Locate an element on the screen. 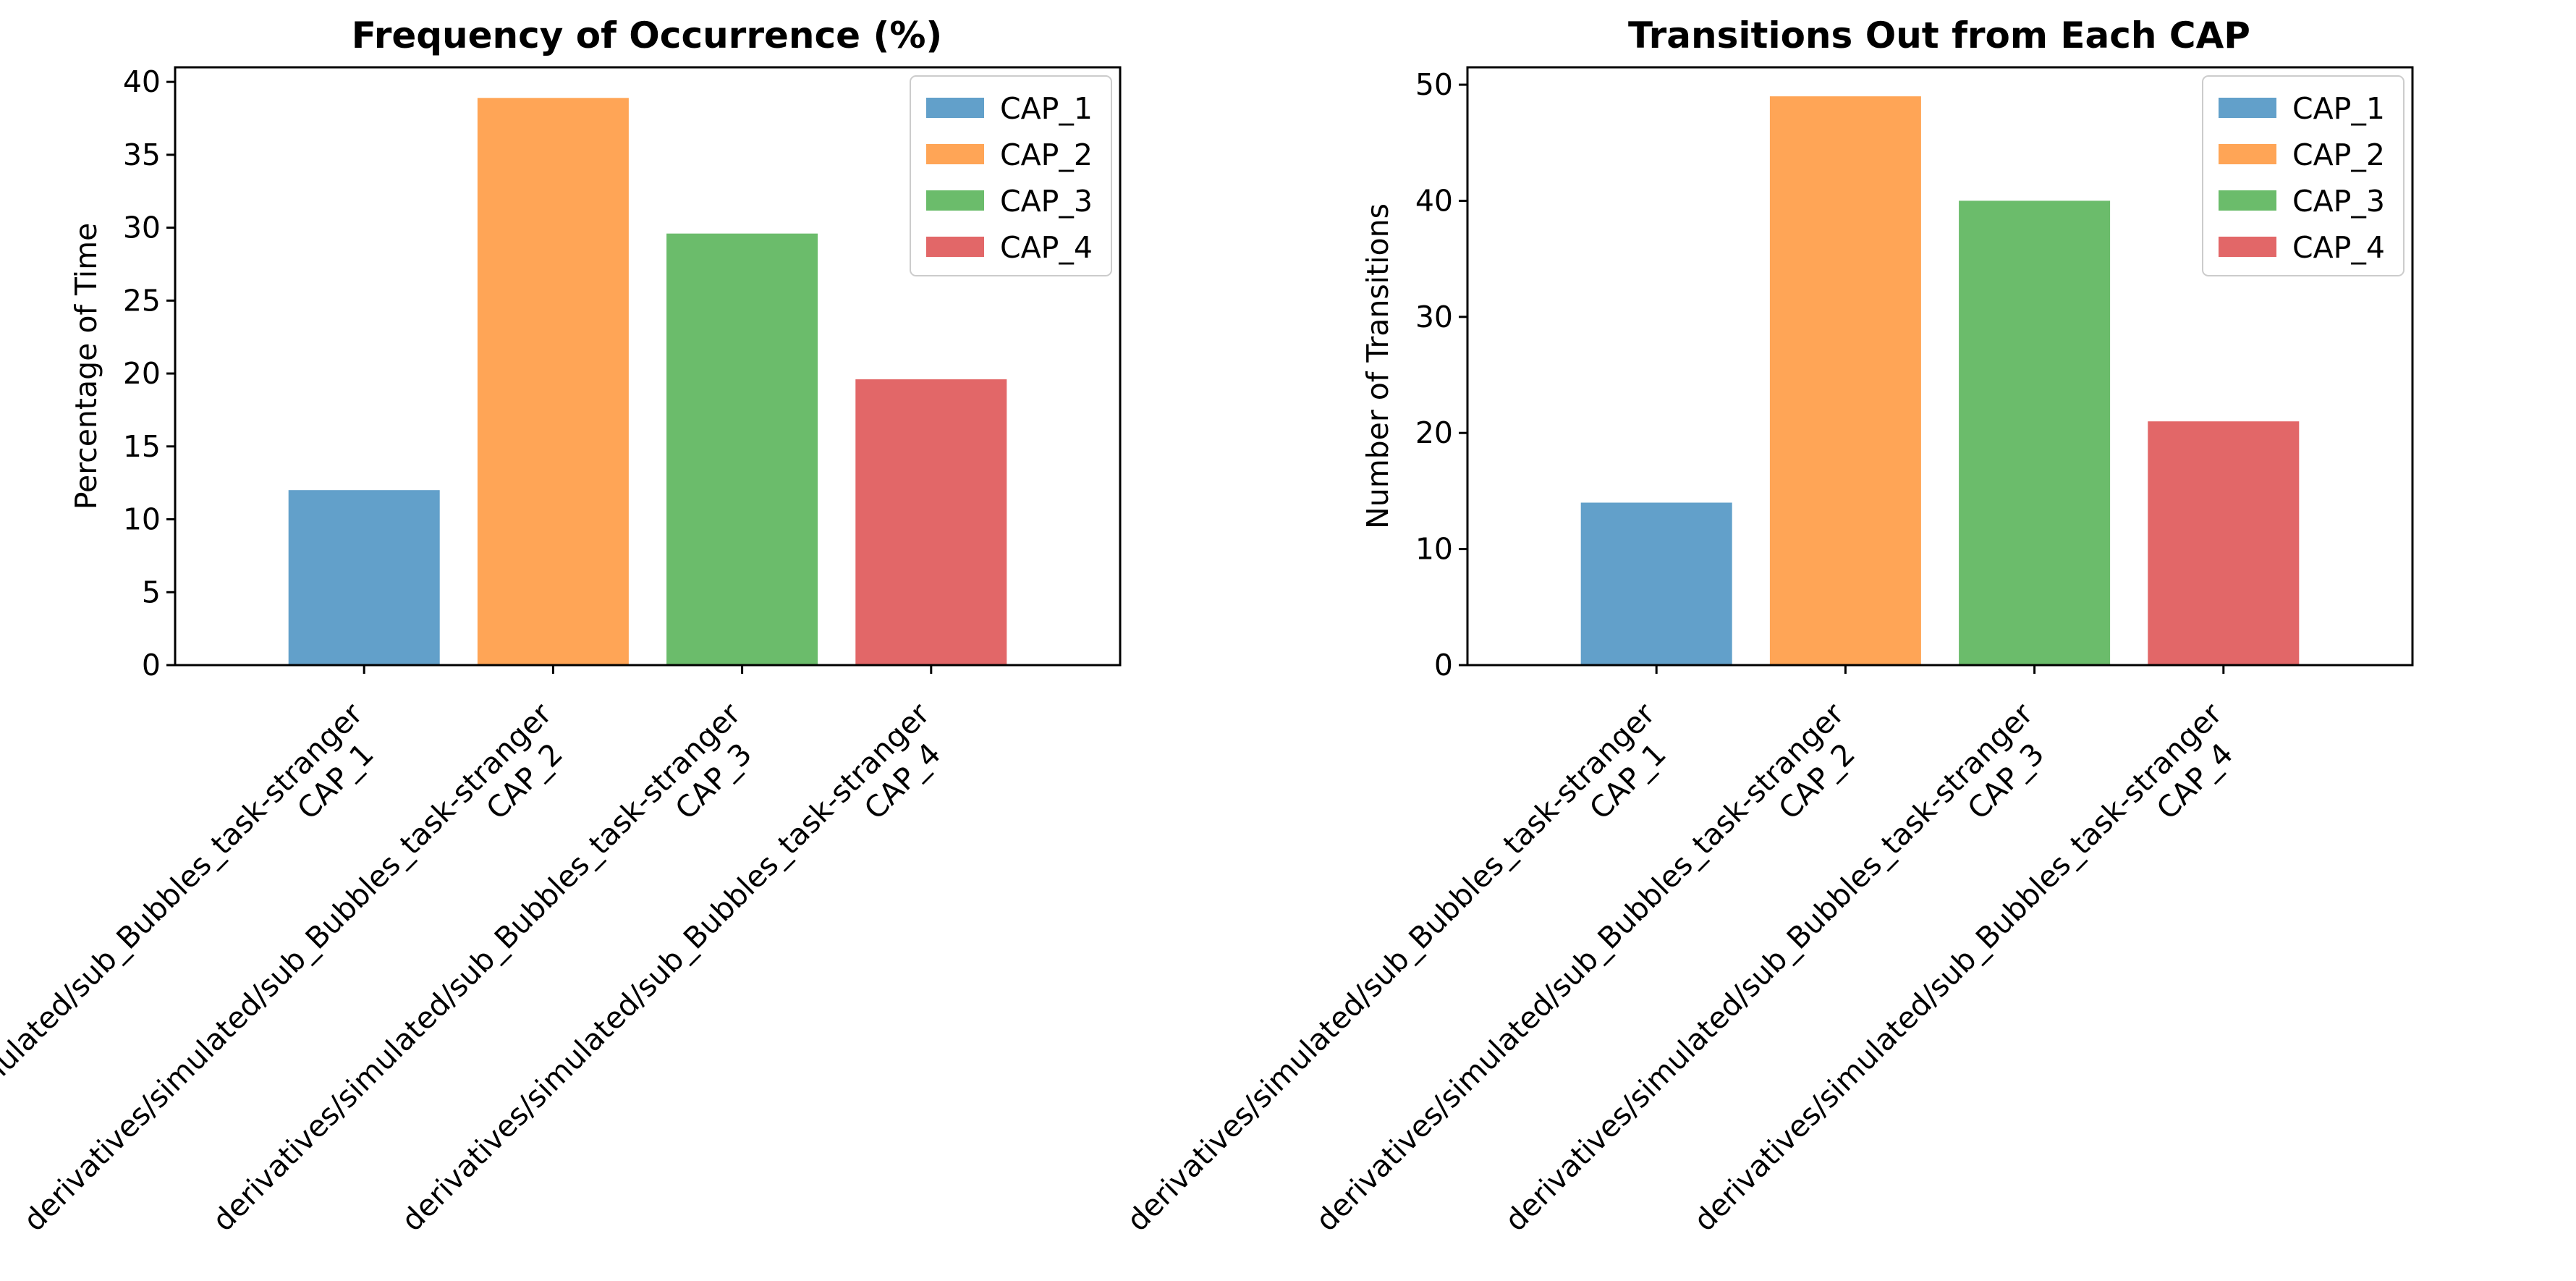 This screenshot has width=2576, height=1281. y-tick-label: 25 is located at coordinates (142, 300).